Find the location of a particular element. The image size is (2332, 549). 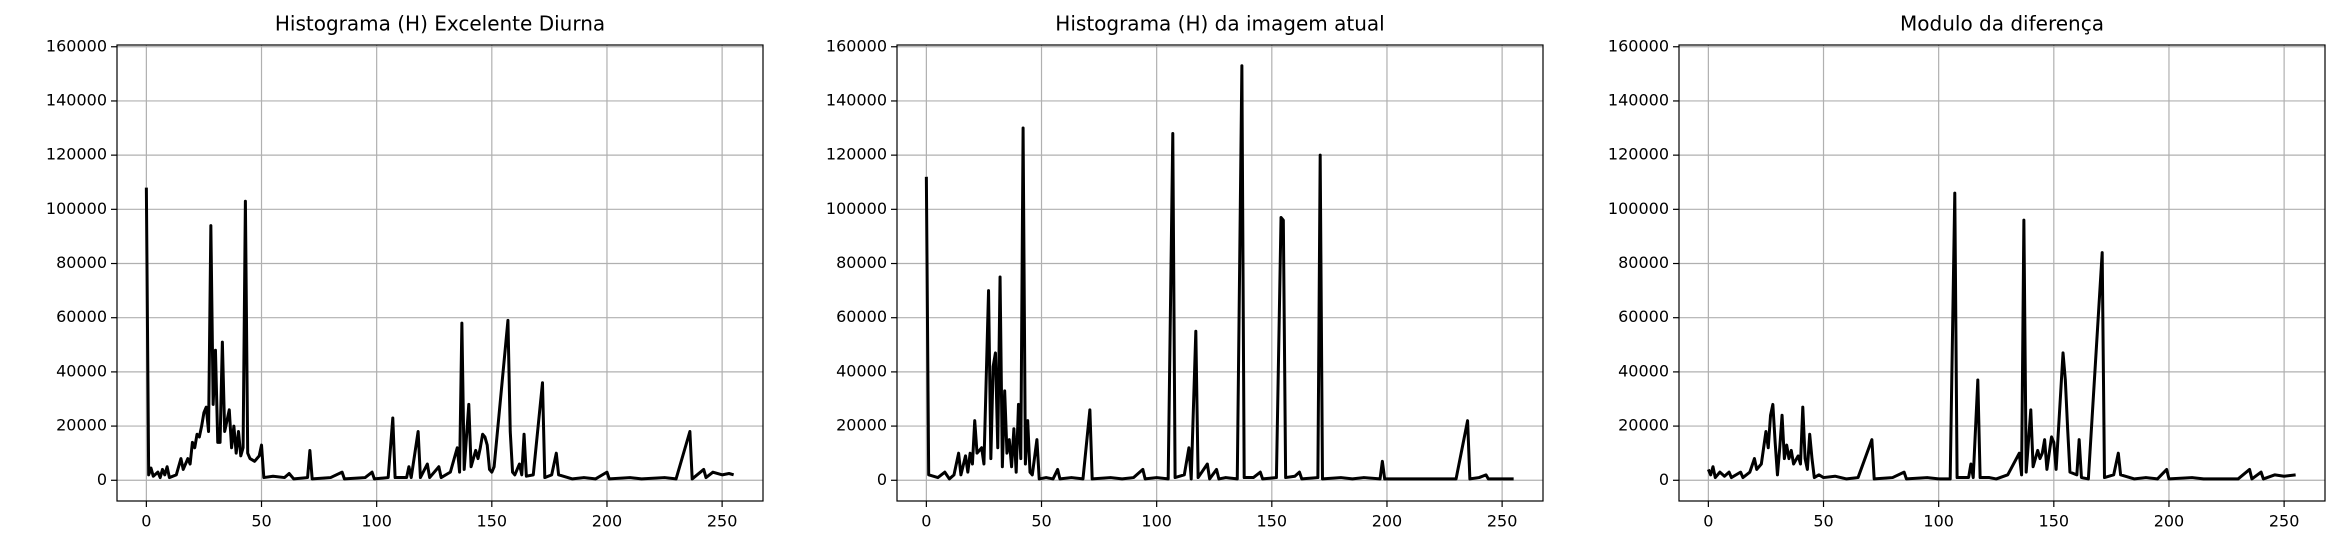

chart-title: Histograma (H) Excelente Diurna is located at coordinates (440, 24).